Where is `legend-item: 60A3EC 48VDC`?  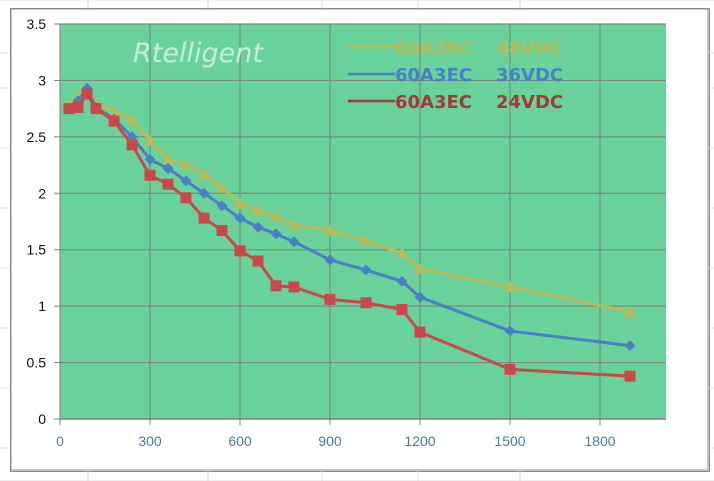 legend-item: 60A3EC 48VDC is located at coordinates (455, 48).